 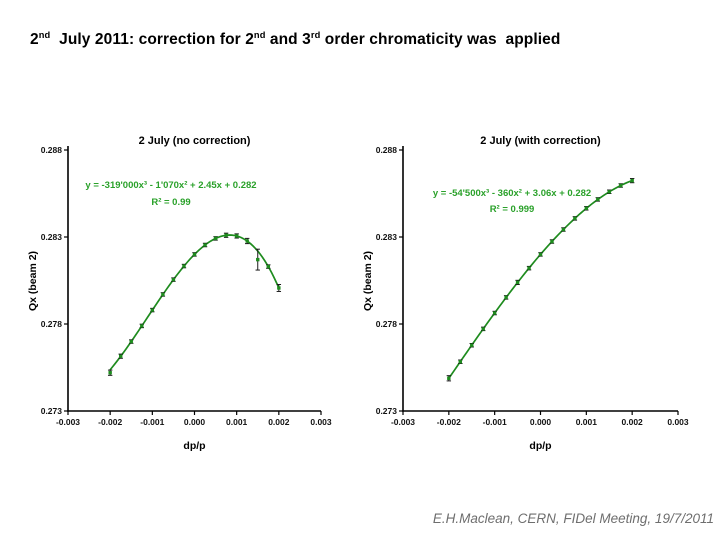 I want to click on chart-title: 2 July (no correction), so click(x=195, y=141).